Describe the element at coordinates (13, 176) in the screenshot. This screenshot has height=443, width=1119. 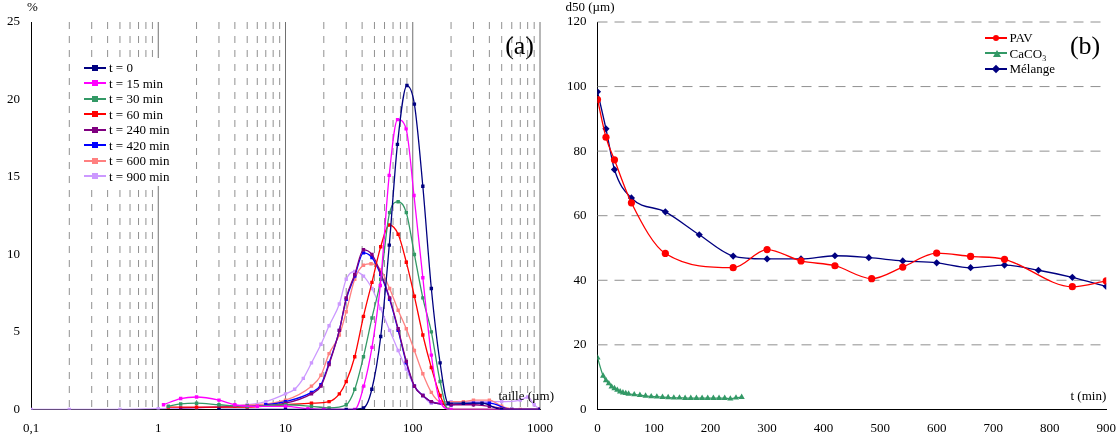
I see `y-tick-label: 15` at that location.